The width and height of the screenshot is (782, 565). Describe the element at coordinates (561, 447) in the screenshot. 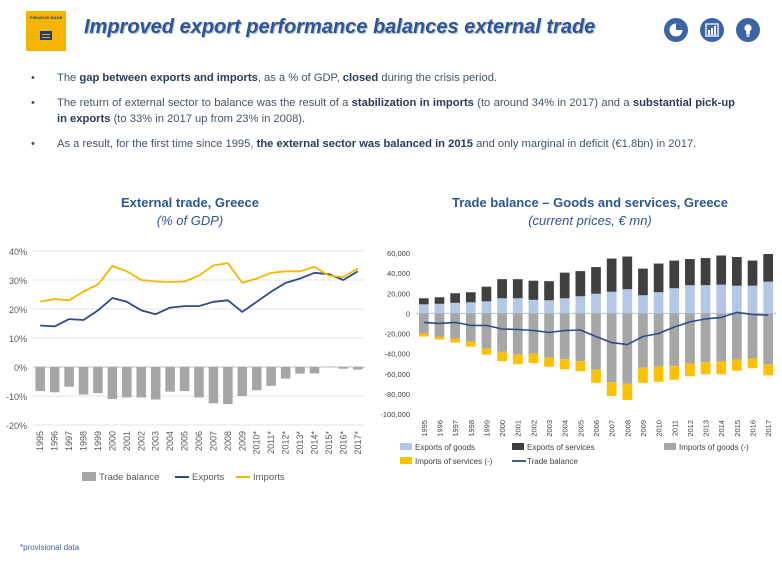

I see `legend-label: Exports of services` at that location.